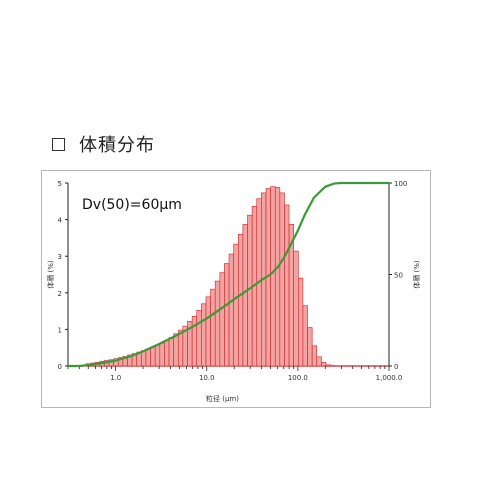 The width and height of the screenshot is (500, 500). I want to click on y-right-axis-title: 体積 (%), so click(416, 274).